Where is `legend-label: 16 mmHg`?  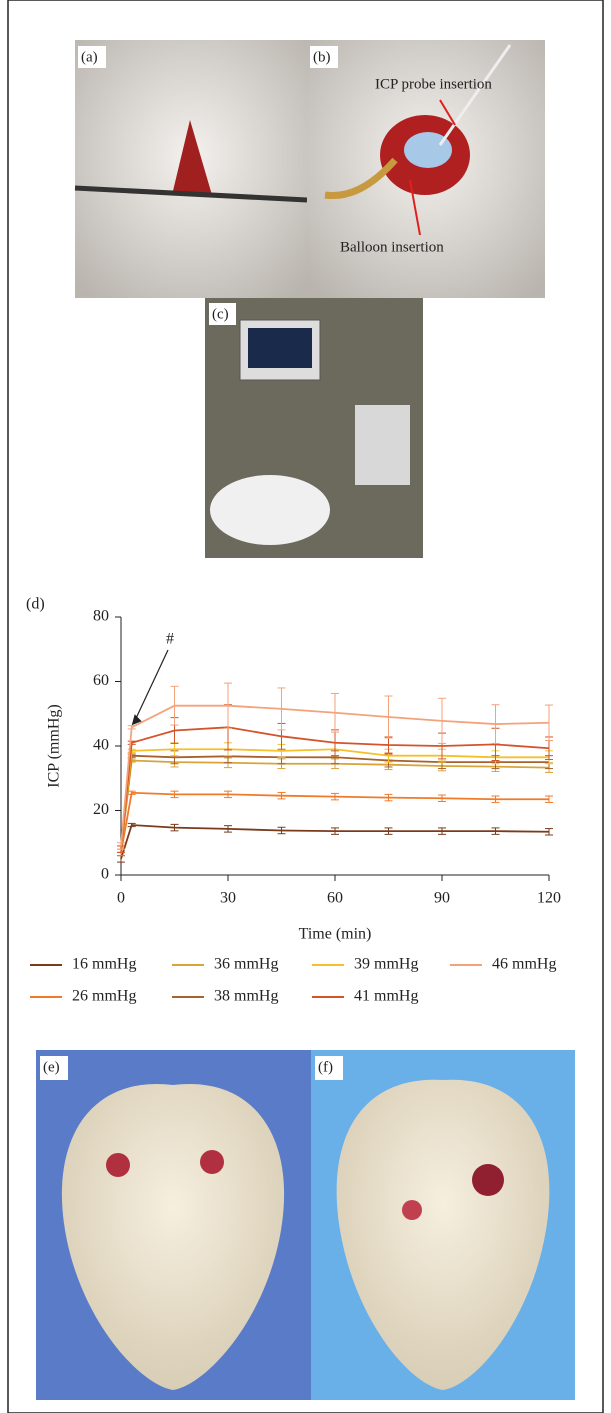
legend-label: 16 mmHg is located at coordinates (104, 964).